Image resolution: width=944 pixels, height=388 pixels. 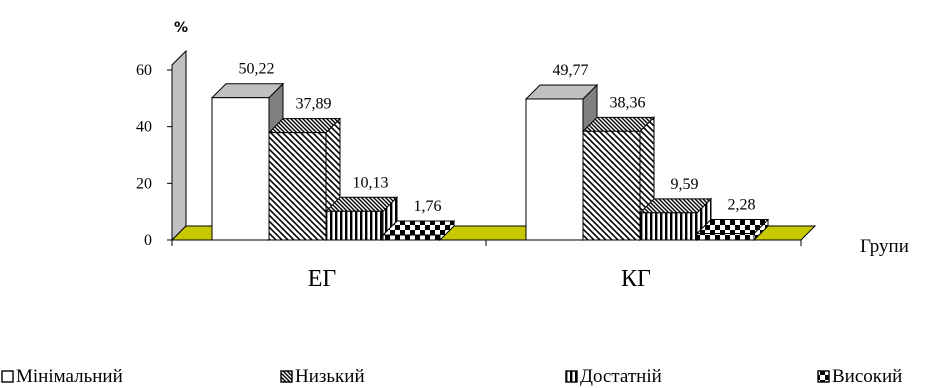 I want to click on y-tick-label: 20, so click(x=144, y=183).